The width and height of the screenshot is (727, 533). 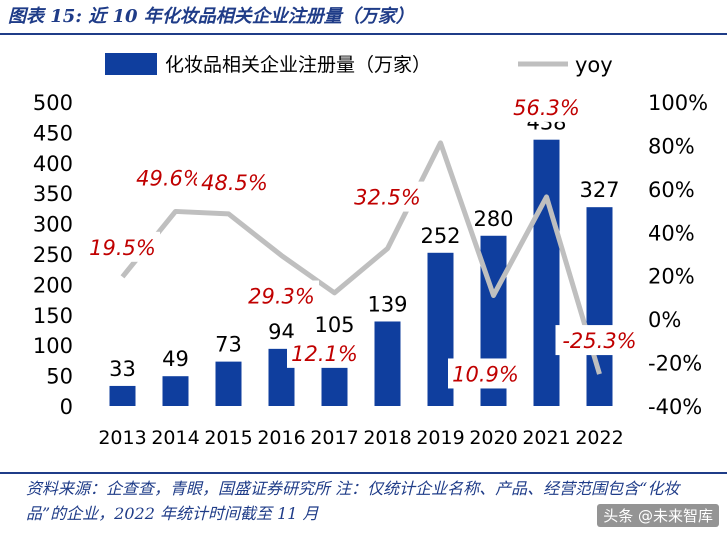 I want to click on x-tick-label: 2016, so click(x=281, y=438).